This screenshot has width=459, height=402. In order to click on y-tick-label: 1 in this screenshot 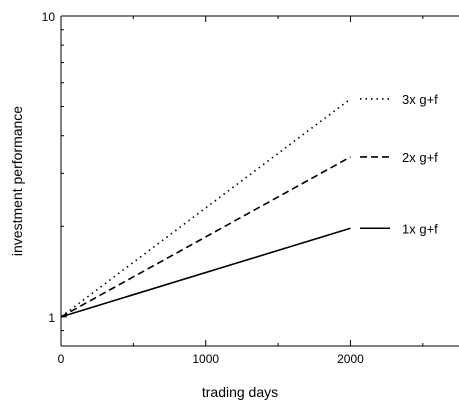, I will do `click(51, 318)`.